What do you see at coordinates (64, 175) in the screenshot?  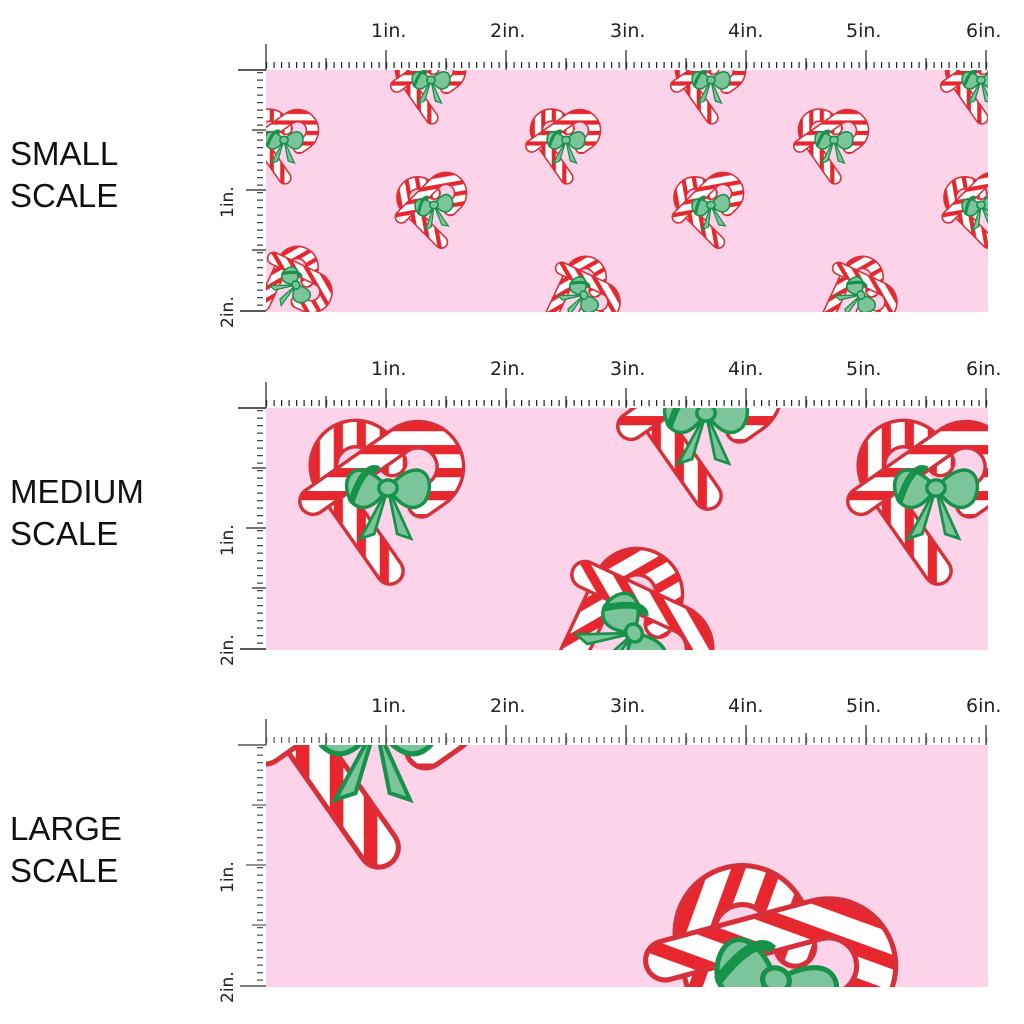 I see `small-scale-label: SMALL SCALE` at bounding box center [64, 175].